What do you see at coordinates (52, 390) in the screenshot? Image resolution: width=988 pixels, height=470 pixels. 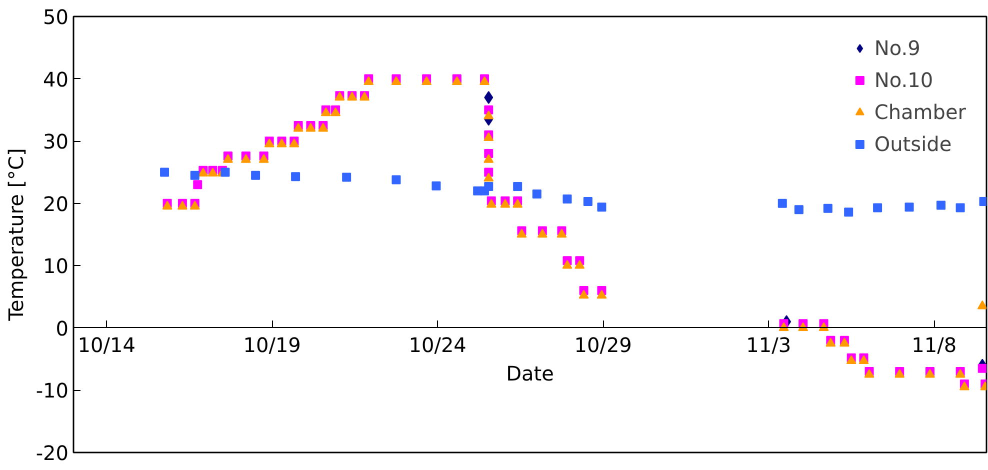 I see `y-tick-label: -10` at bounding box center [52, 390].